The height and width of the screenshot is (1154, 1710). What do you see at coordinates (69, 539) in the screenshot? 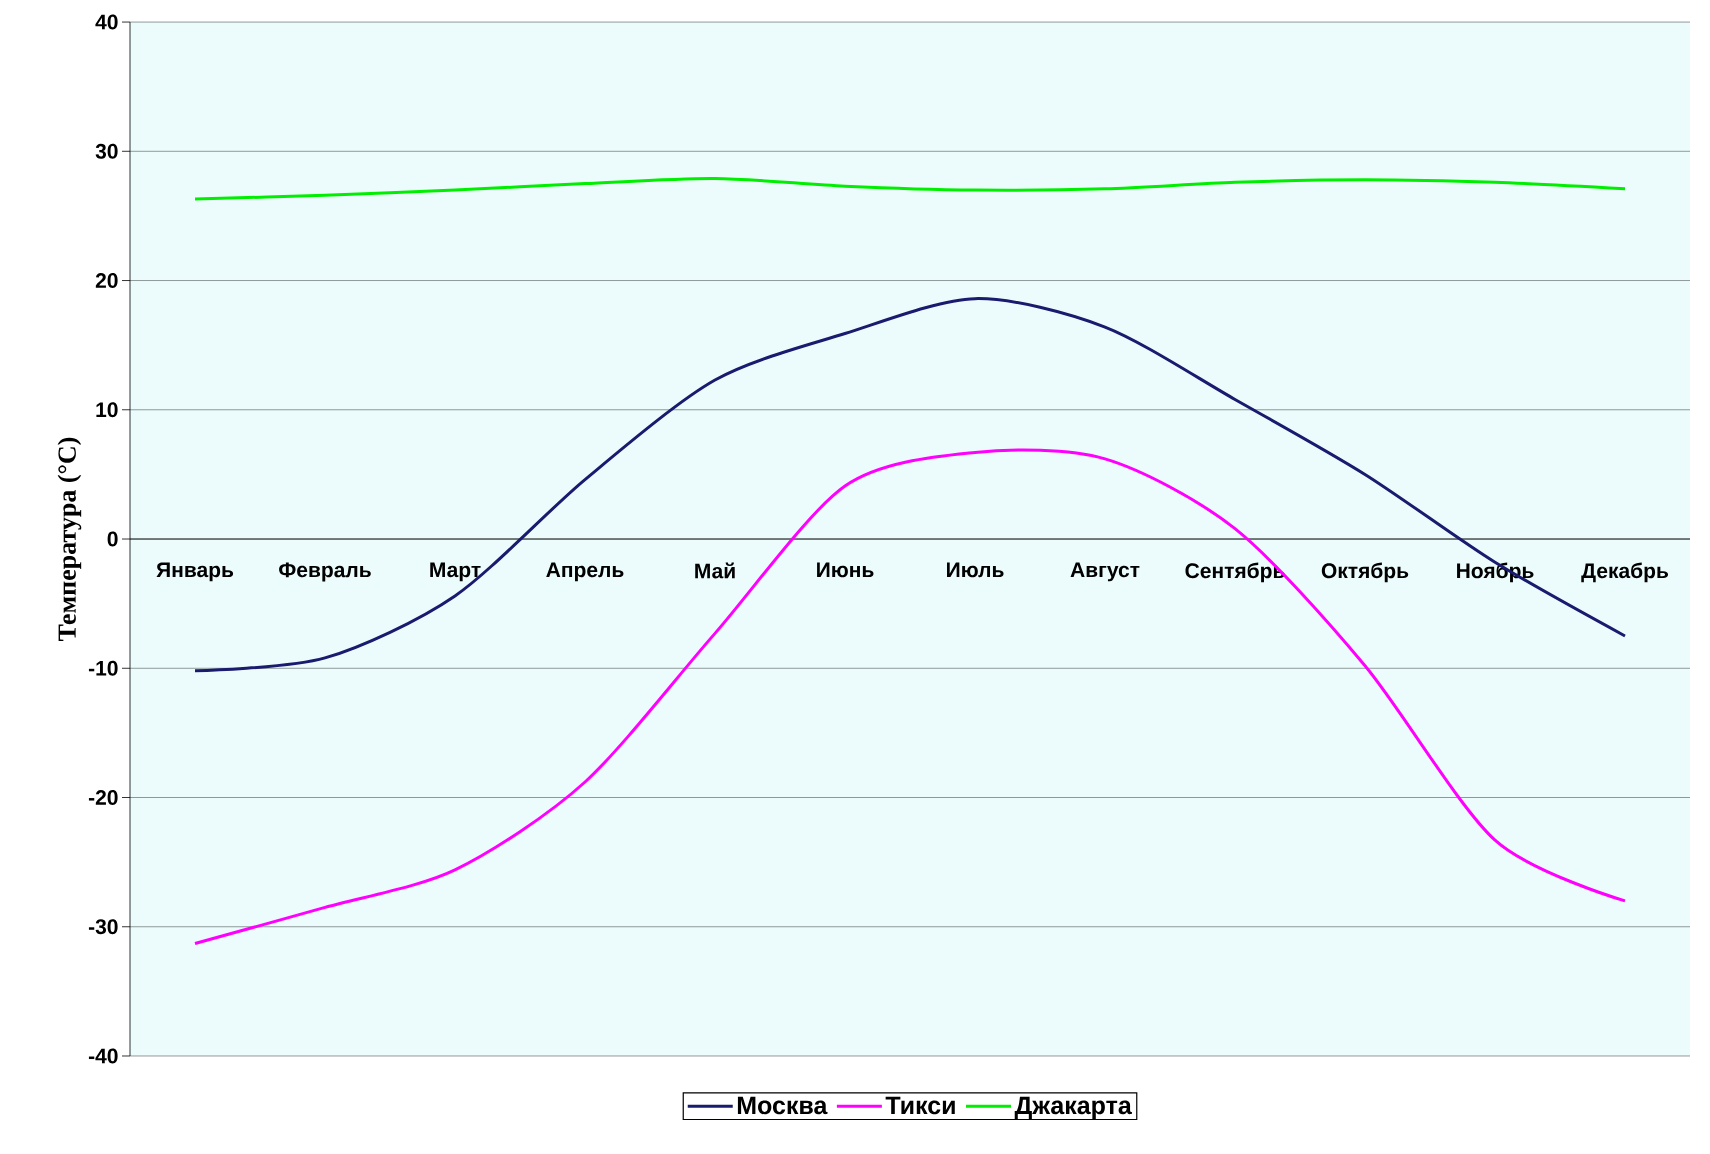
I see `y-axis-title: Температура (°C)` at bounding box center [69, 539].